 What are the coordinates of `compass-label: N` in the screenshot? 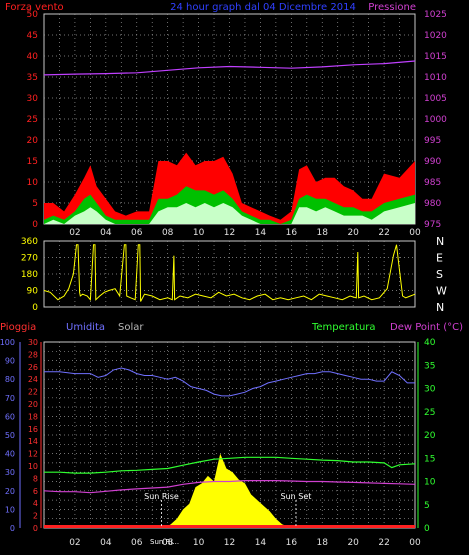 It's located at (440, 307).